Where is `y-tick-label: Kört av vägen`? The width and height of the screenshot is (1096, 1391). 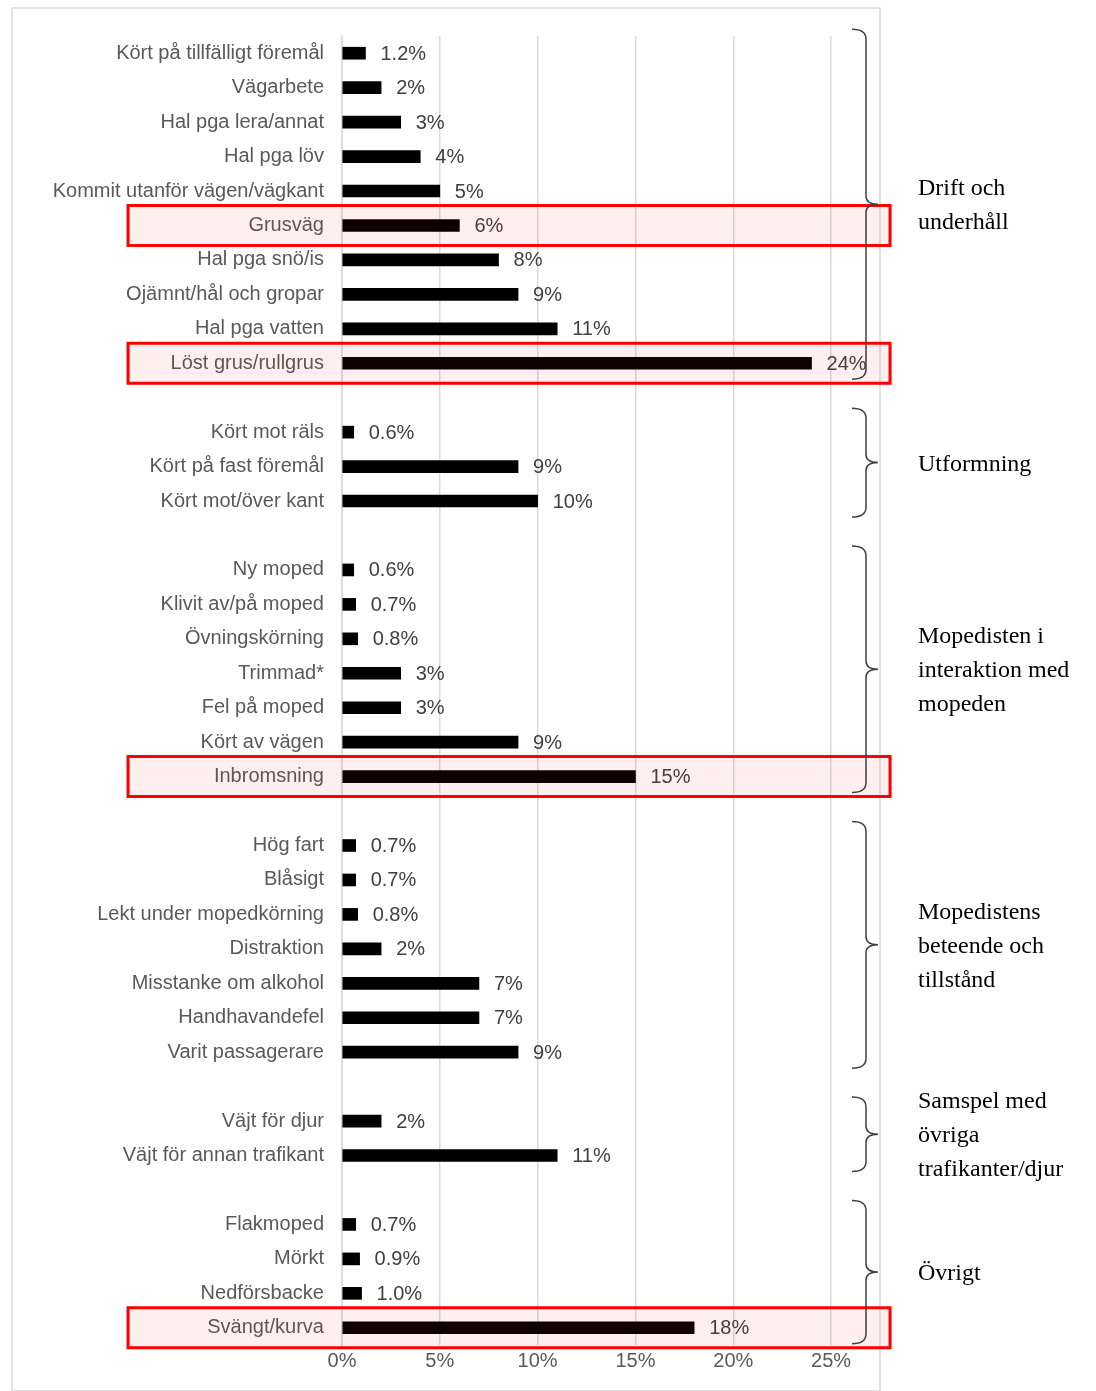 y-tick-label: Kört av vägen is located at coordinates (262, 740).